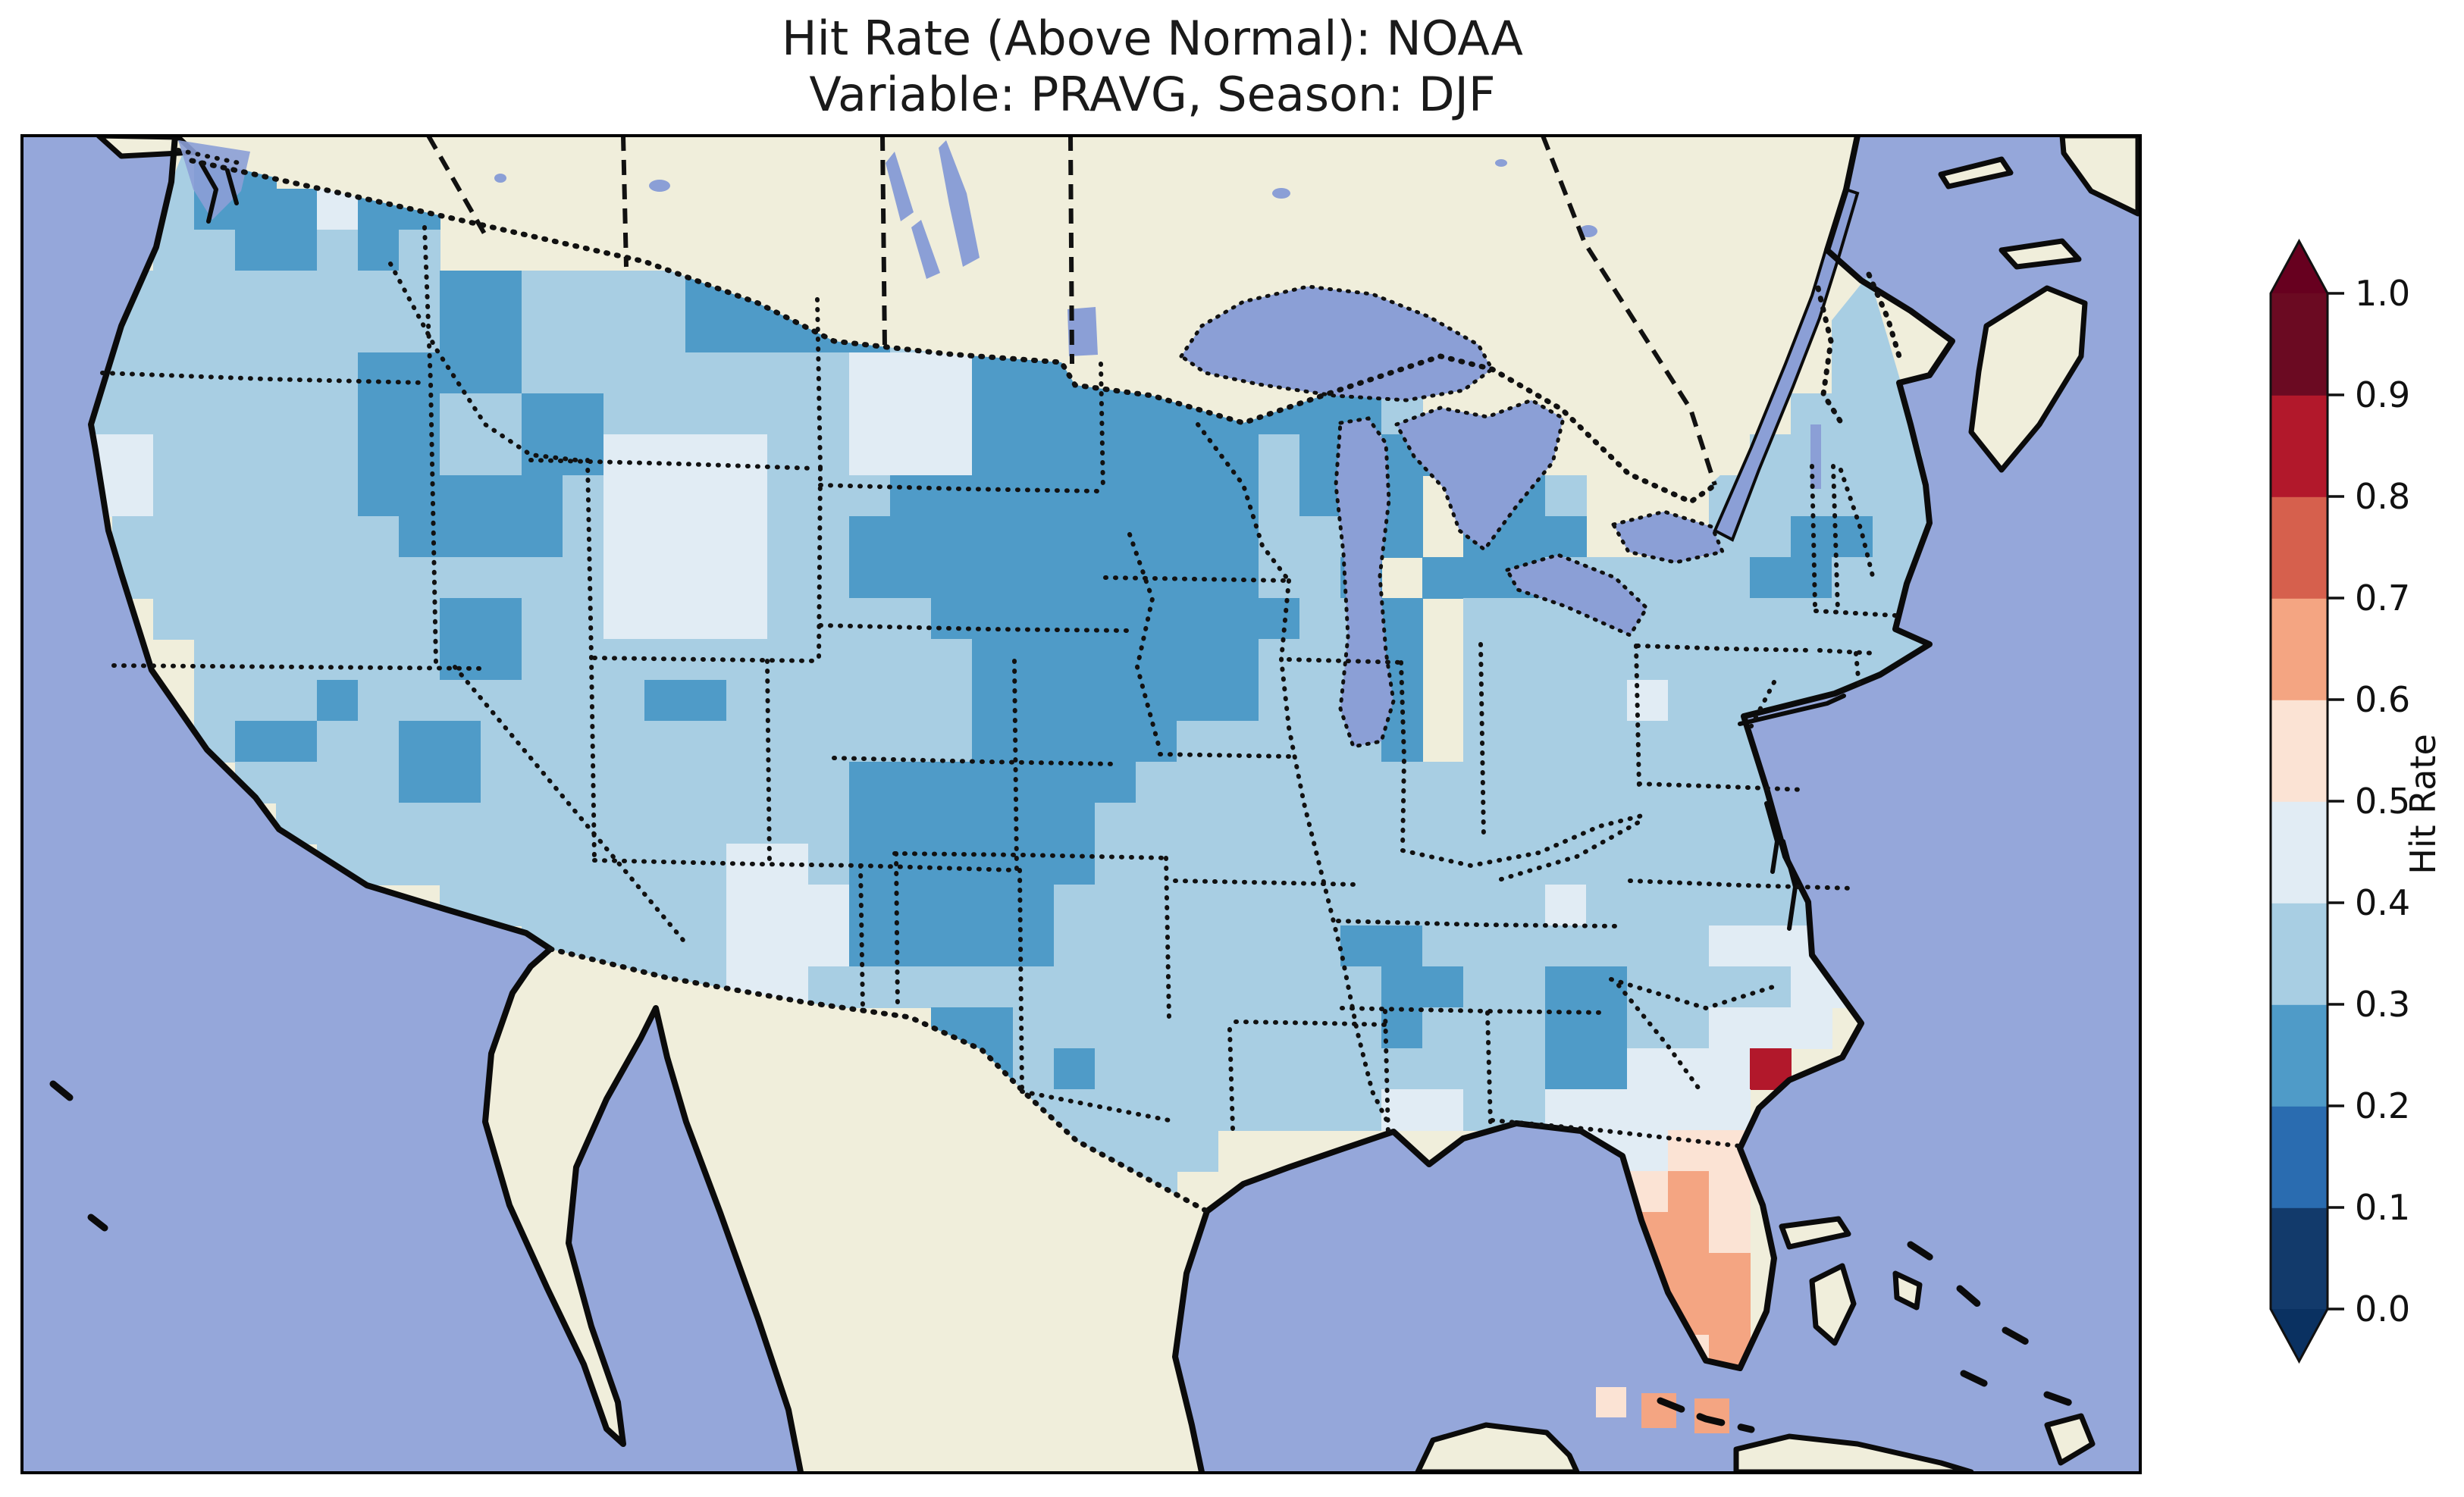  I want to click on colorbar: 0.0 0.1 0.2 0.3 0.4 0.5 0.6 0.7 0.8 0.9 1.0, so click(2340, 801).